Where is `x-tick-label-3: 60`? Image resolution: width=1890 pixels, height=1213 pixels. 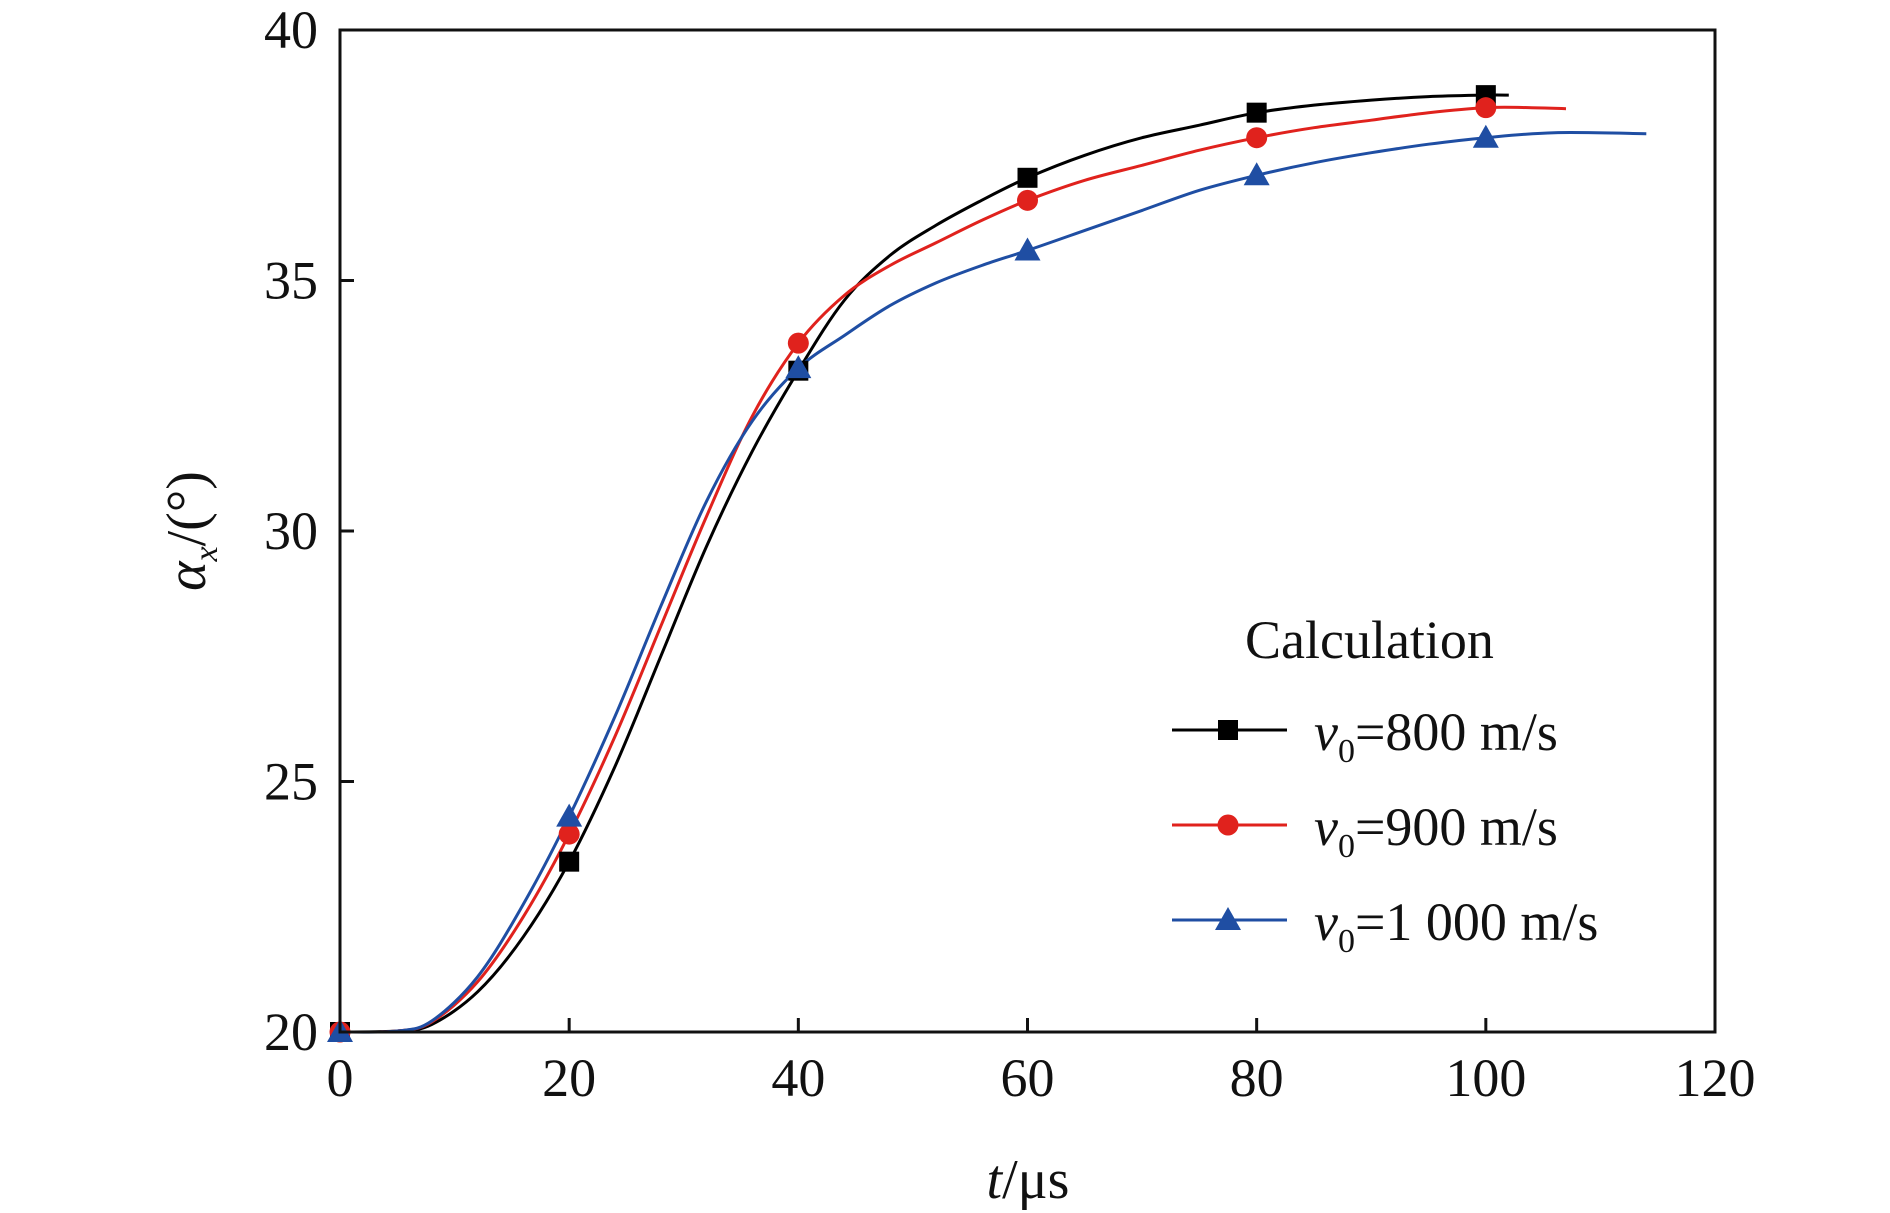
x-tick-label-3: 60 is located at coordinates (1028, 1078).